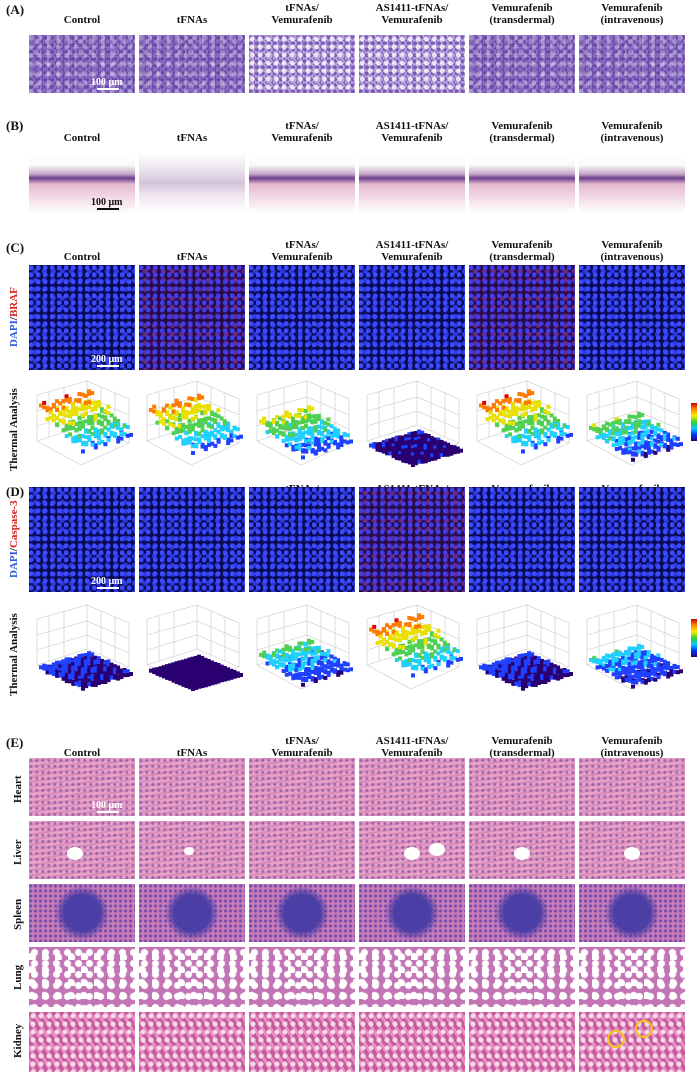 This screenshot has height=1079, width=700. Describe the element at coordinates (694, 638) in the screenshot. I see `colorbar-d` at that location.